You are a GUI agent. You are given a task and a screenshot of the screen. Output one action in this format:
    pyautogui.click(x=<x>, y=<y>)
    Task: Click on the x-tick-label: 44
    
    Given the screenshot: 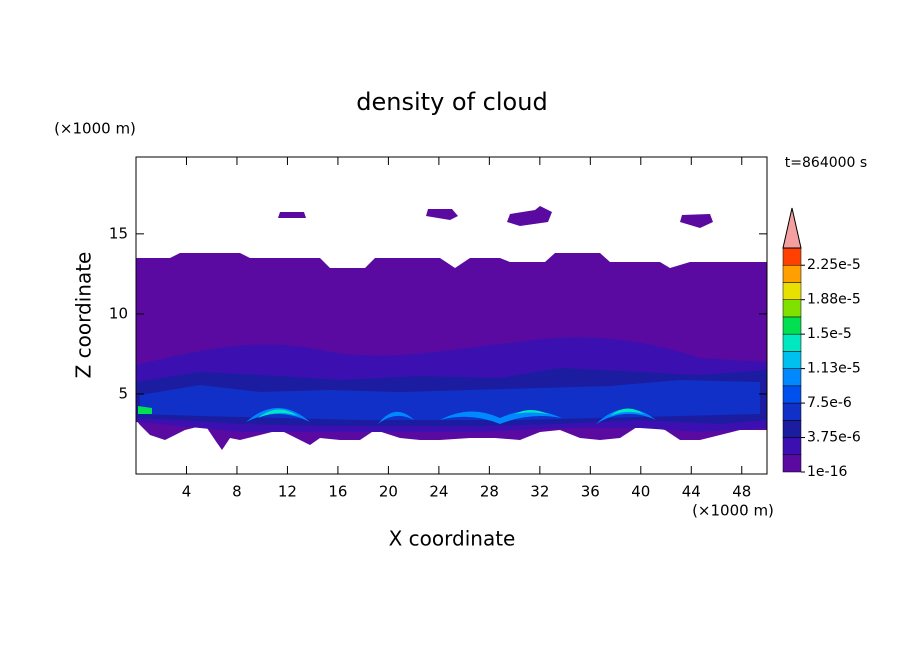 What is the action you would take?
    pyautogui.click(x=691, y=492)
    